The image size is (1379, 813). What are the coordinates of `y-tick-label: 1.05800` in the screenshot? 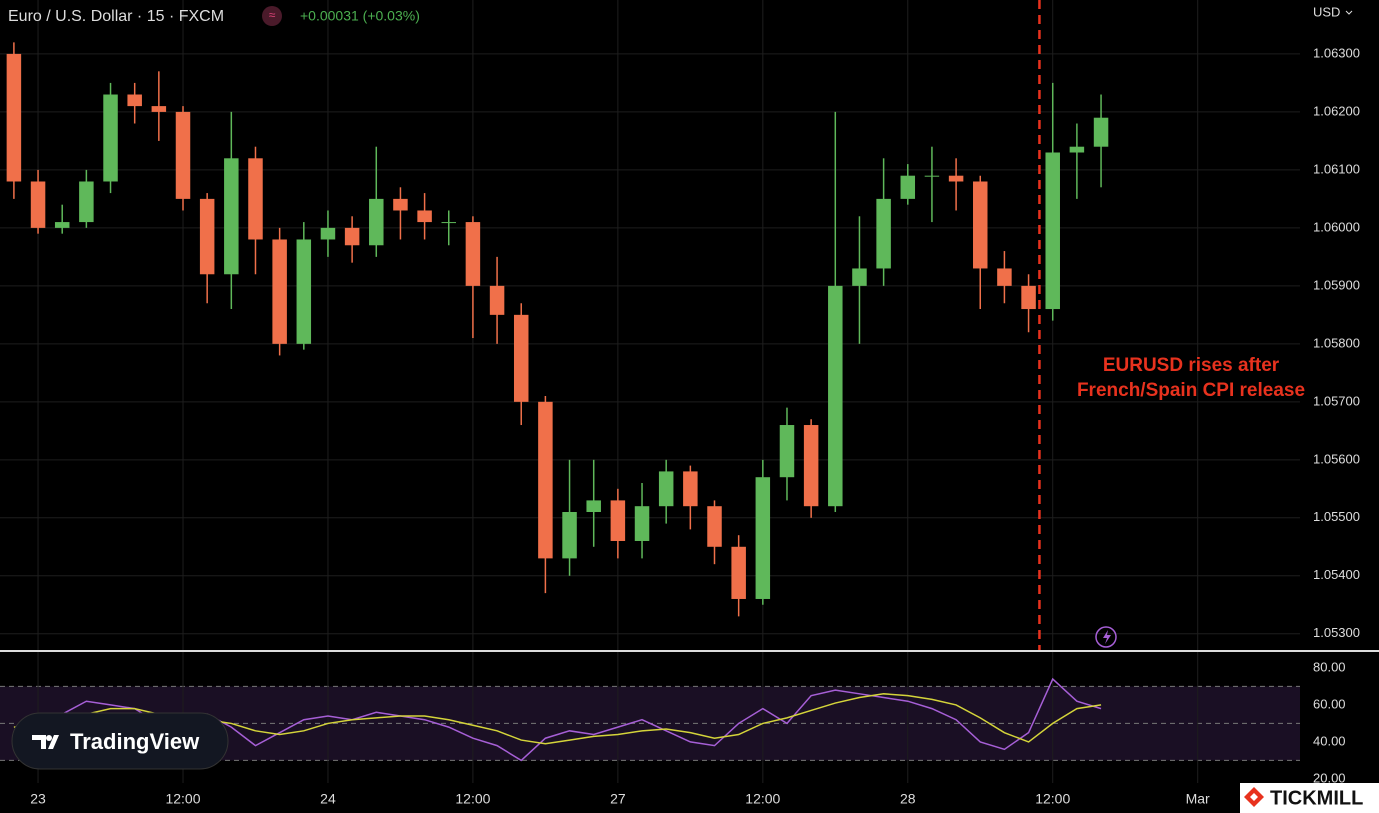 It's located at (1336, 342).